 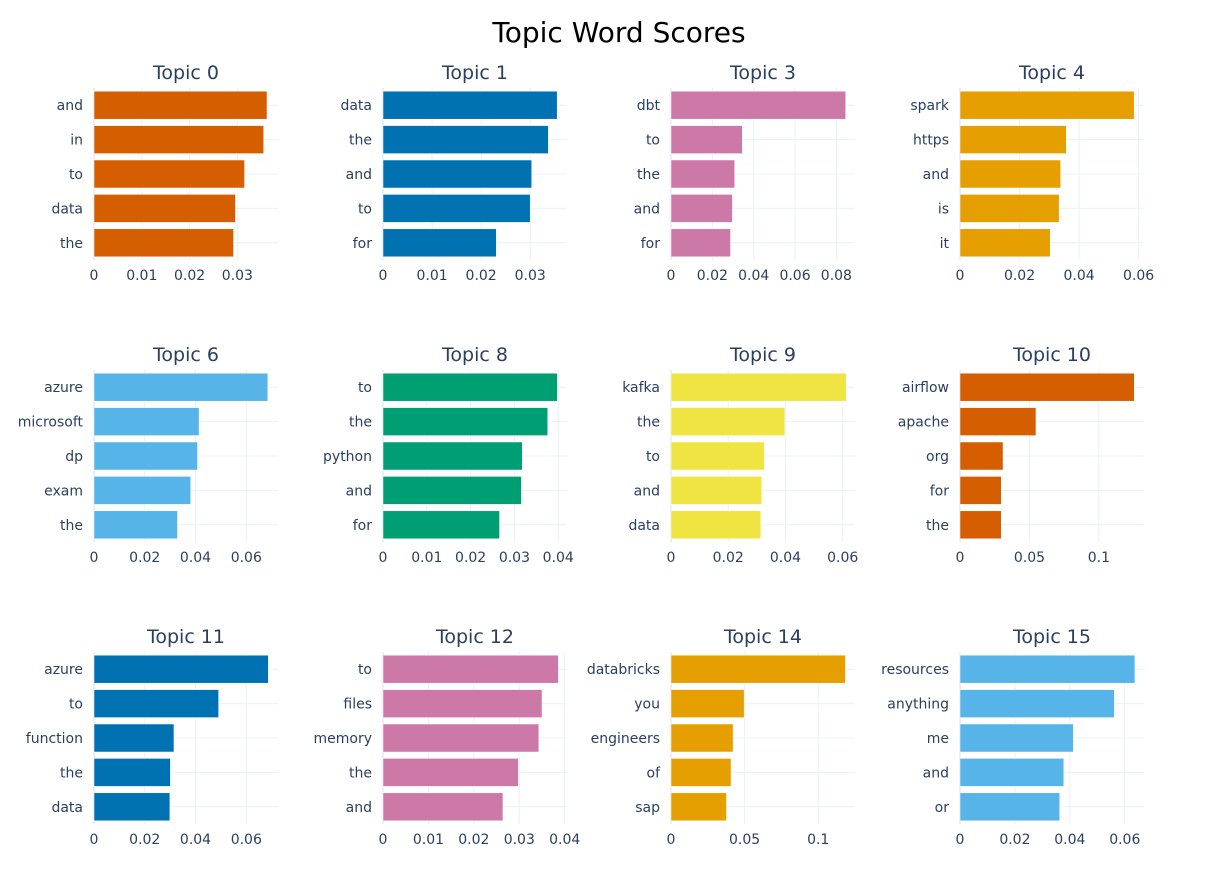 What do you see at coordinates (641, 388) in the screenshot?
I see `y-tick-label: kafka` at bounding box center [641, 388].